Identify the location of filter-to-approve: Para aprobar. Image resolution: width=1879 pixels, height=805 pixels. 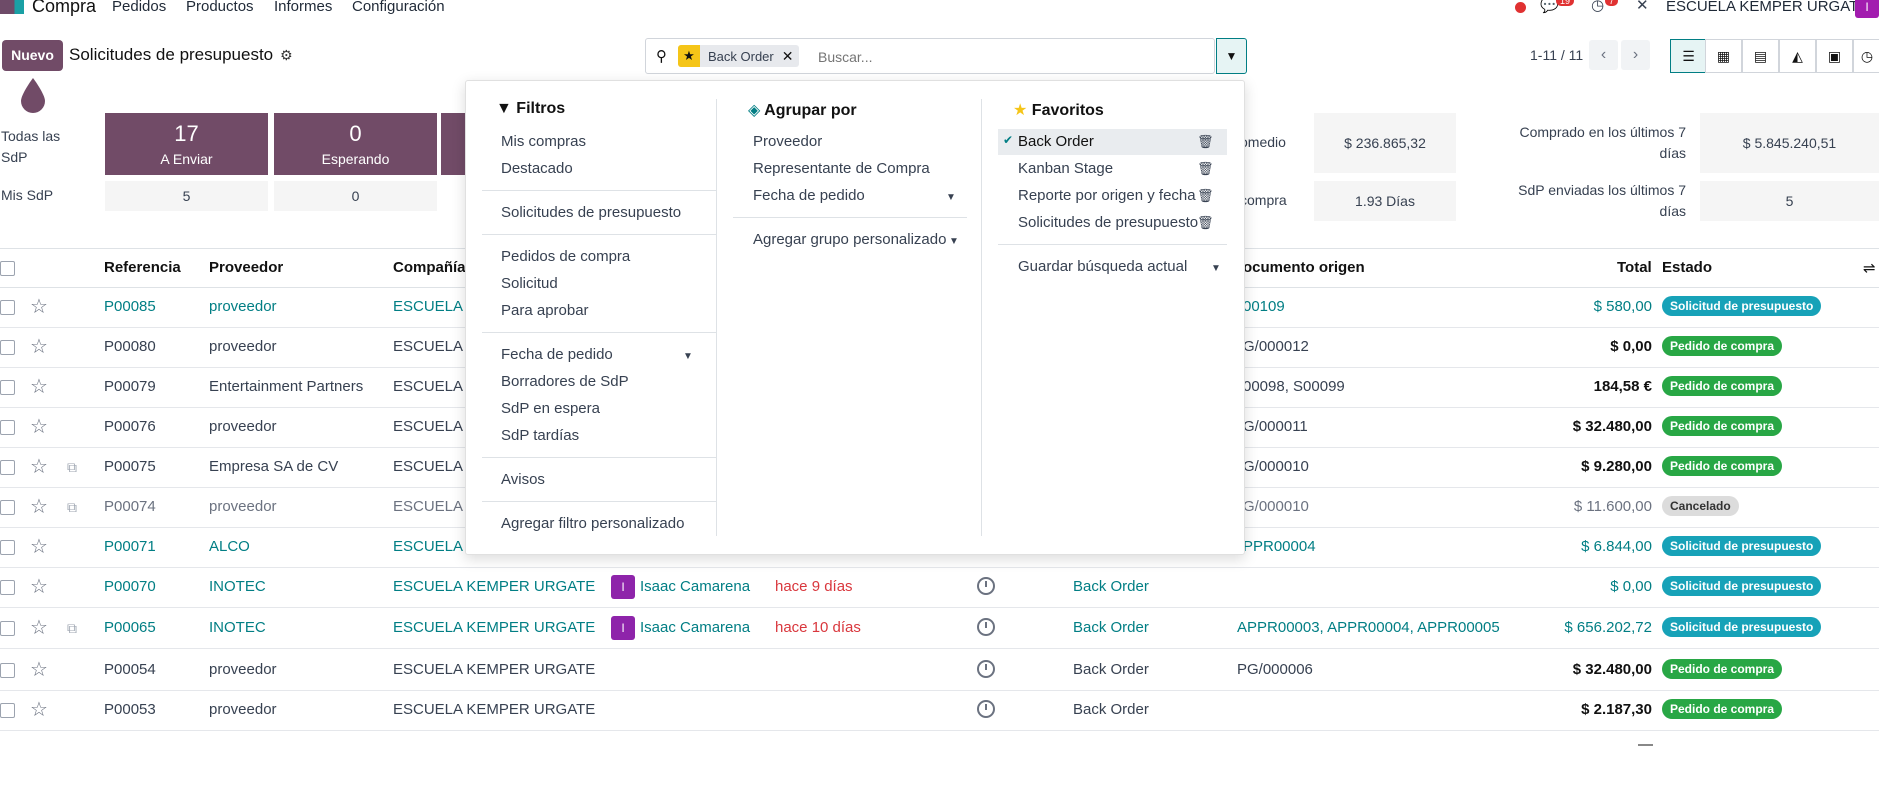
(545, 310).